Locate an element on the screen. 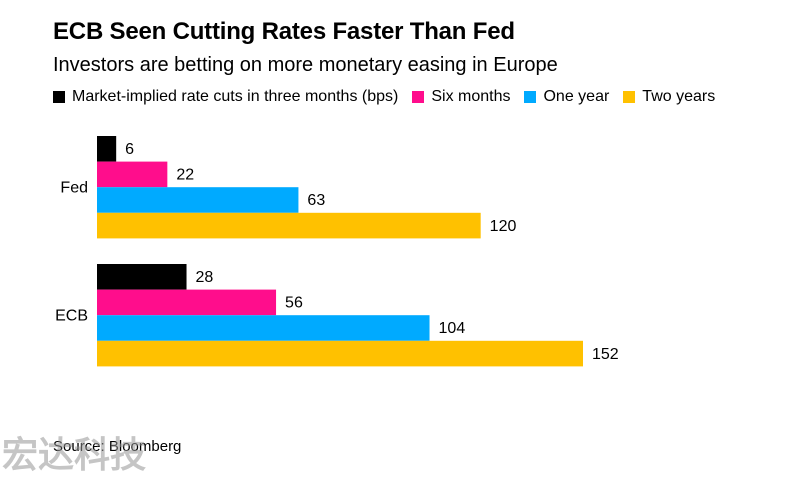 This screenshot has height=478, width=802. legend-item: Six months is located at coordinates (461, 97).